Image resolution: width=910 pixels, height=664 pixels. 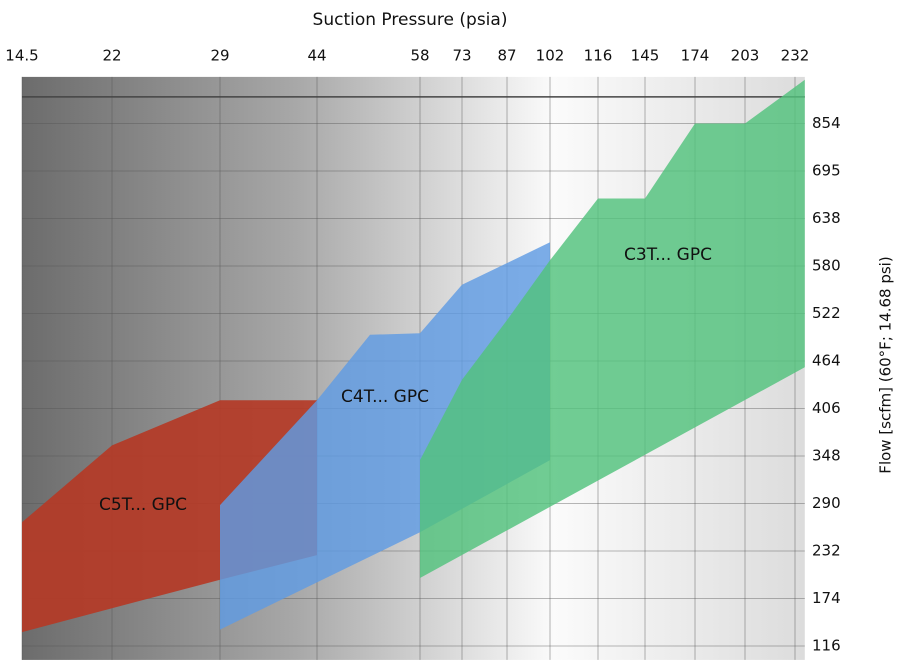 What do you see at coordinates (826, 171) in the screenshot?
I see `y-tick-label: 695` at bounding box center [826, 171].